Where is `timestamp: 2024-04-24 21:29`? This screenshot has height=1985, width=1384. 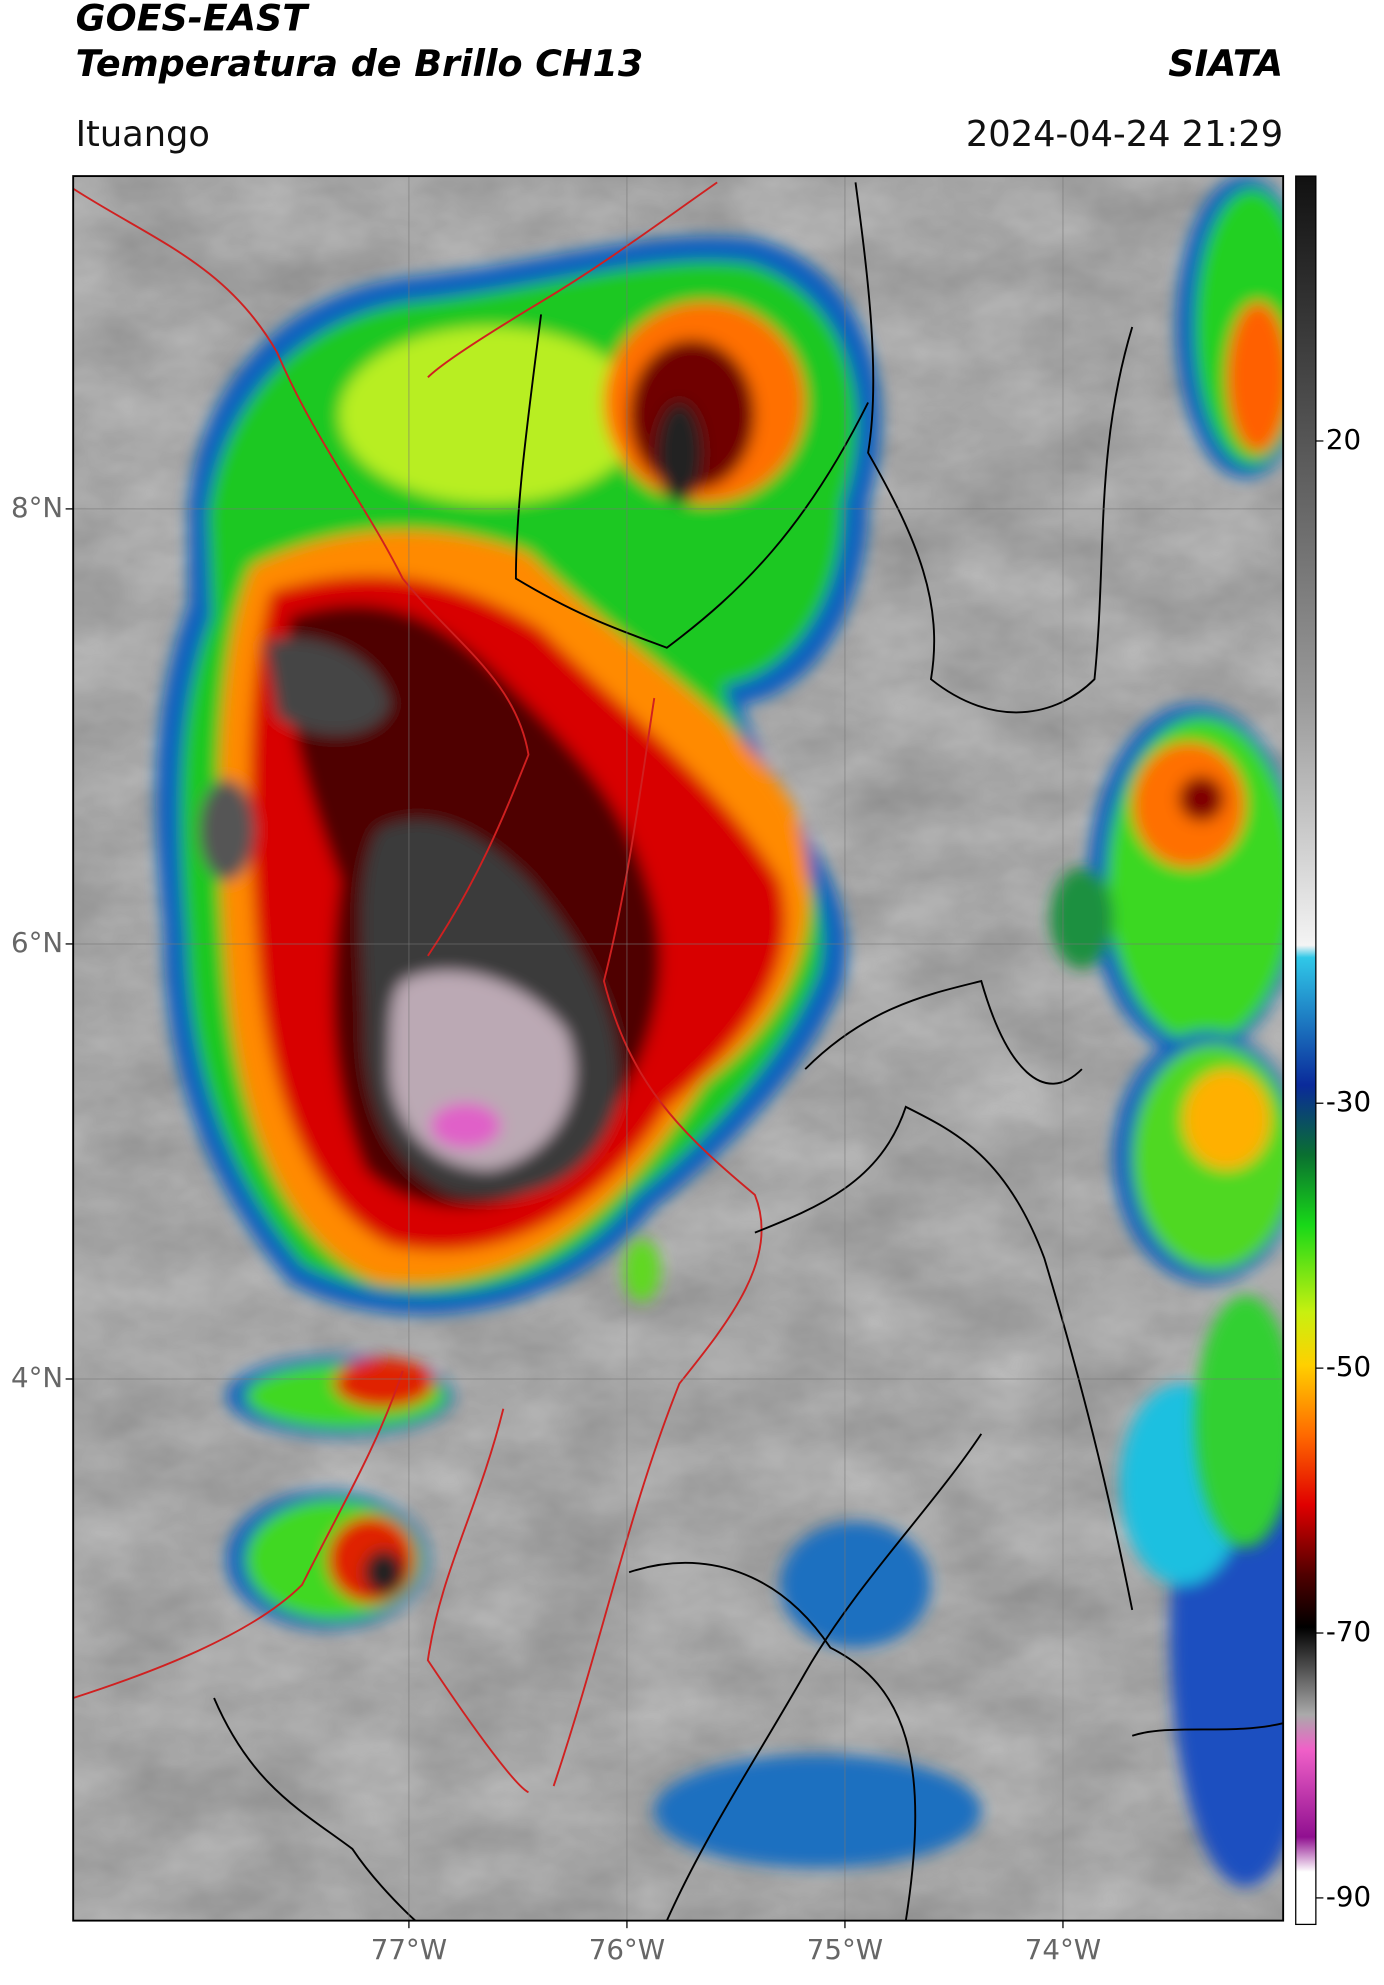
timestamp: 2024-04-24 21:29 is located at coordinates (1124, 134).